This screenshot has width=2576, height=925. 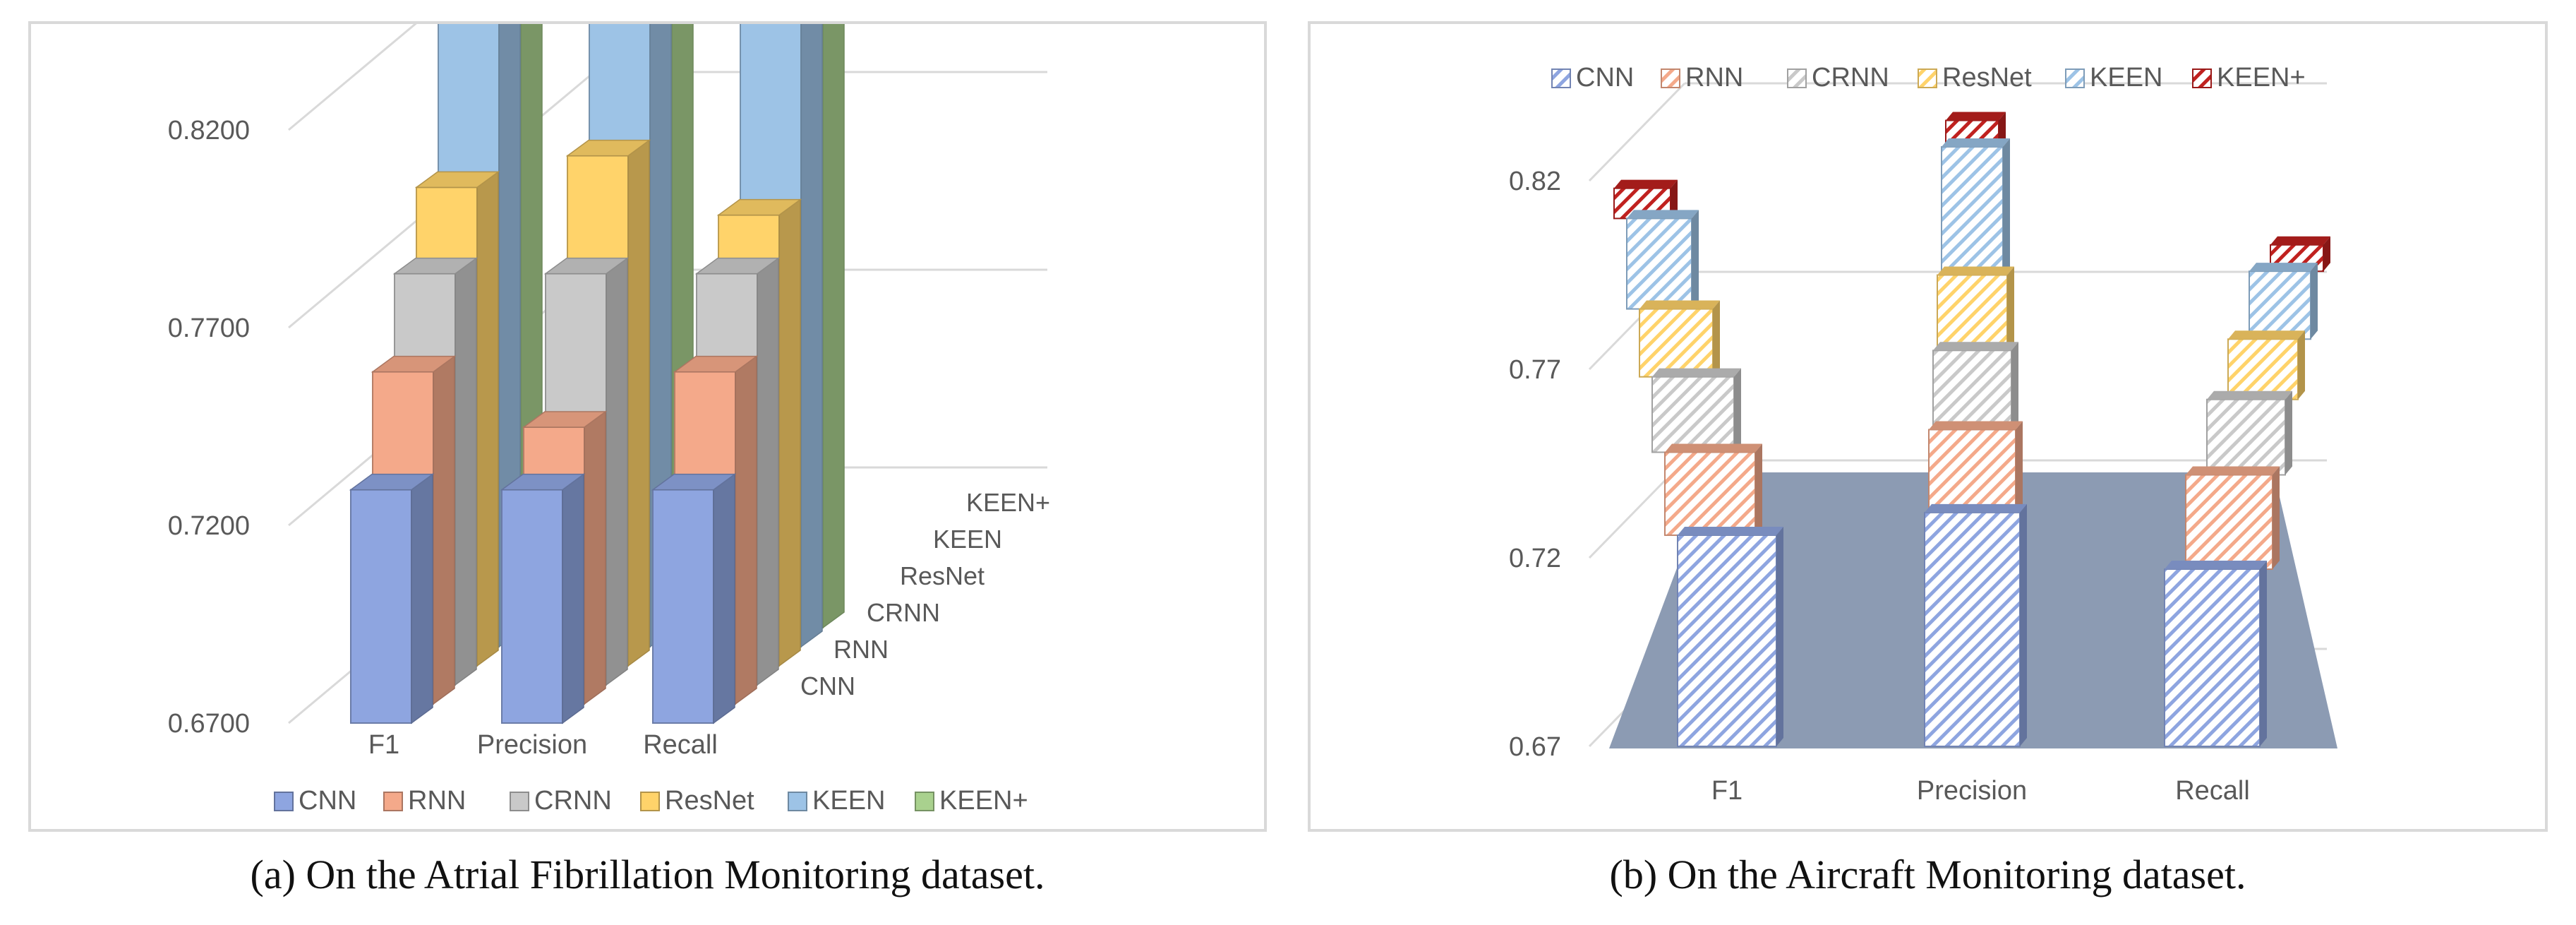 What do you see at coordinates (967, 539) in the screenshot?
I see `depth-series-label: KEEN` at bounding box center [967, 539].